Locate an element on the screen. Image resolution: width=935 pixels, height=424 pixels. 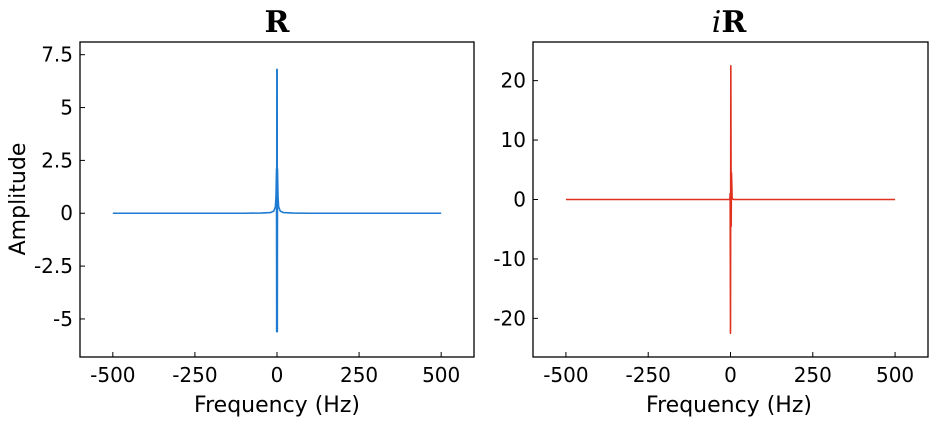
right-x-tick-label: 250 is located at coordinates (813, 375).